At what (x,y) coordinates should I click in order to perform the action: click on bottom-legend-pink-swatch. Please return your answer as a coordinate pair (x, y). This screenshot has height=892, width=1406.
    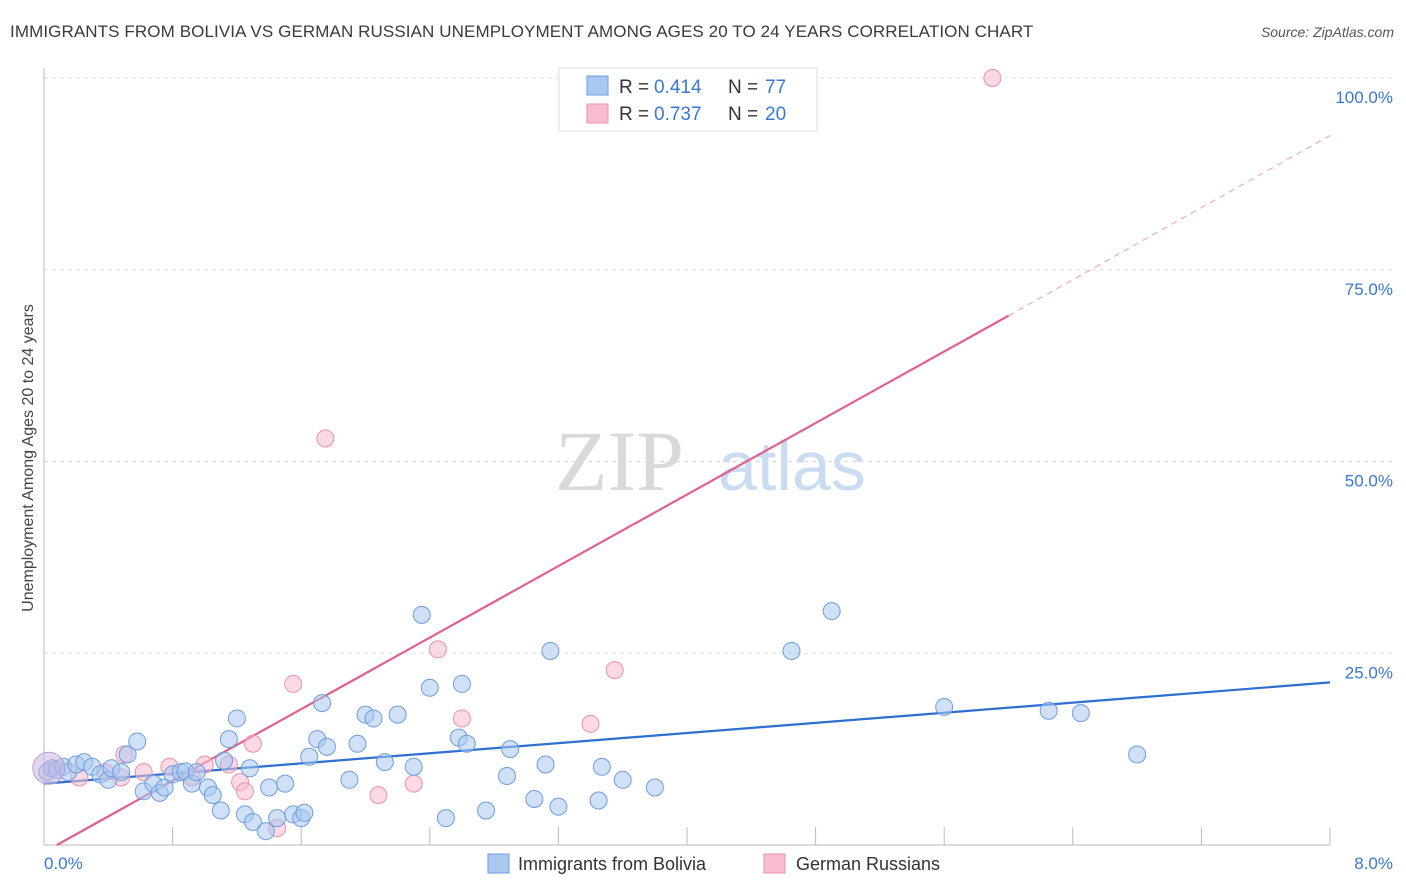
    Looking at the image, I should click on (774, 863).